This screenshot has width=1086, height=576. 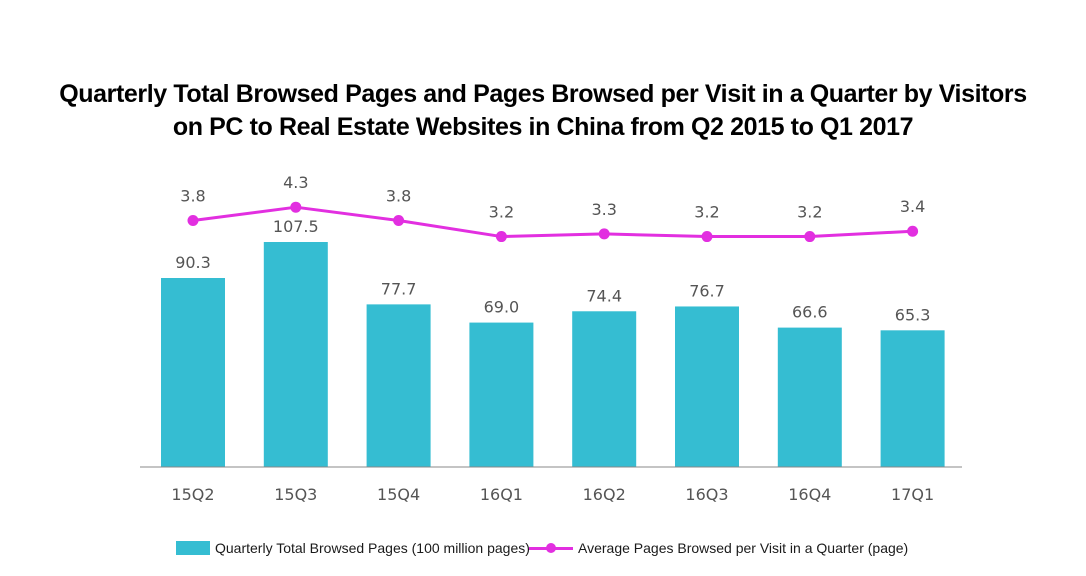 I want to click on x-tick-label-16Q3: 16Q3, so click(x=706, y=494).